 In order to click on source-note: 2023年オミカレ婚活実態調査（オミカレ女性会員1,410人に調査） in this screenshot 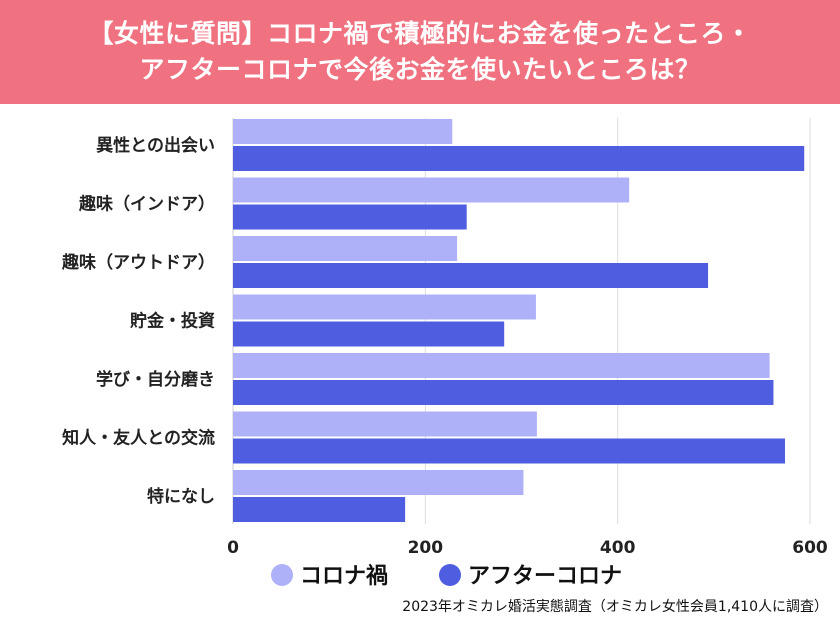, I will do `click(615, 607)`.